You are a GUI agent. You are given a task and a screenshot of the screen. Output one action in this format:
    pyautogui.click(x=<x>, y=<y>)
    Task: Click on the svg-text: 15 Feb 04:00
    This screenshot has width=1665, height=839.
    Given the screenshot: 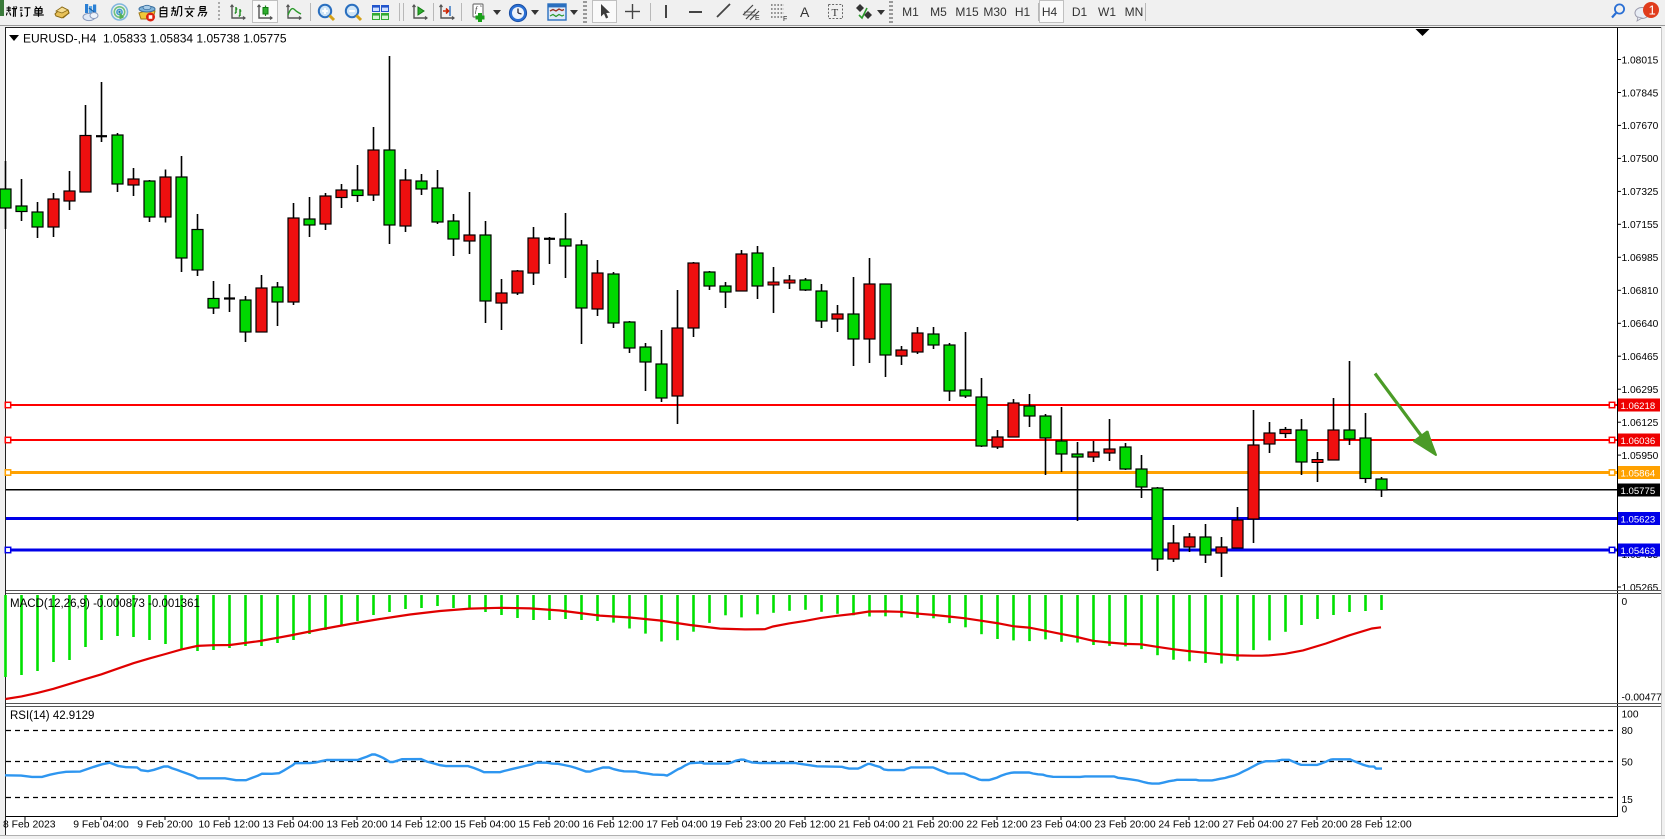 What is the action you would take?
    pyautogui.click(x=484, y=825)
    